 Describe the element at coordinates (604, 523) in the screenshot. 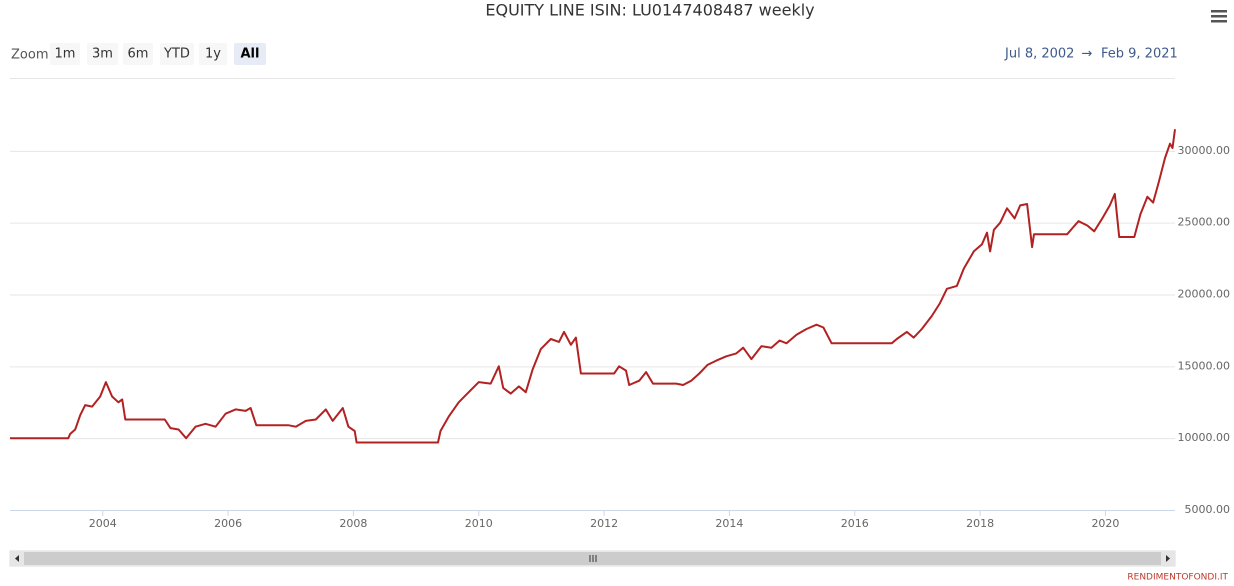

I see `x-tick-label: 2012` at that location.